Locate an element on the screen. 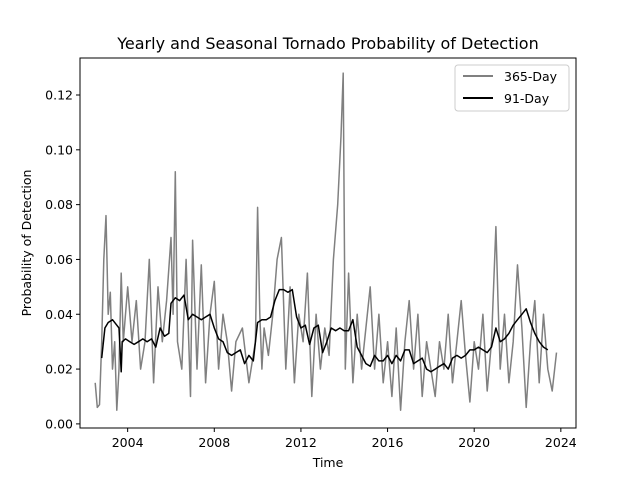  legend-label-365-day: 365-Day is located at coordinates (531, 76).